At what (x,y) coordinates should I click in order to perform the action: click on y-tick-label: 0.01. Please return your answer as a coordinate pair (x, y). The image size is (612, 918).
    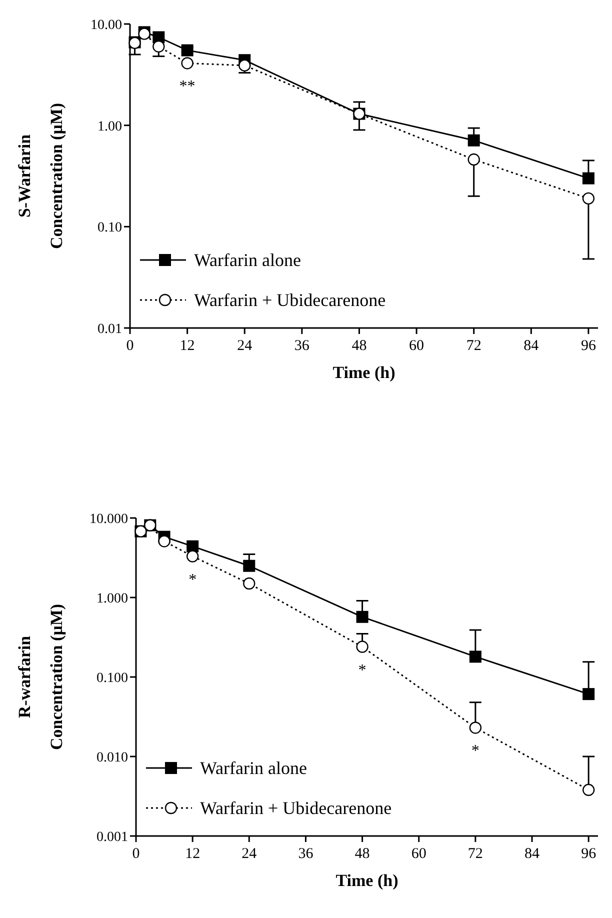
    Looking at the image, I should click on (110, 329).